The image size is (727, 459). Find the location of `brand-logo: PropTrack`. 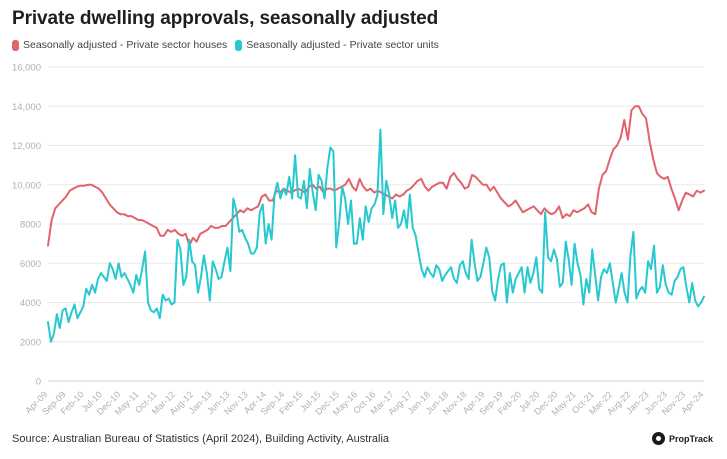

brand-logo: PropTrack is located at coordinates (682, 438).